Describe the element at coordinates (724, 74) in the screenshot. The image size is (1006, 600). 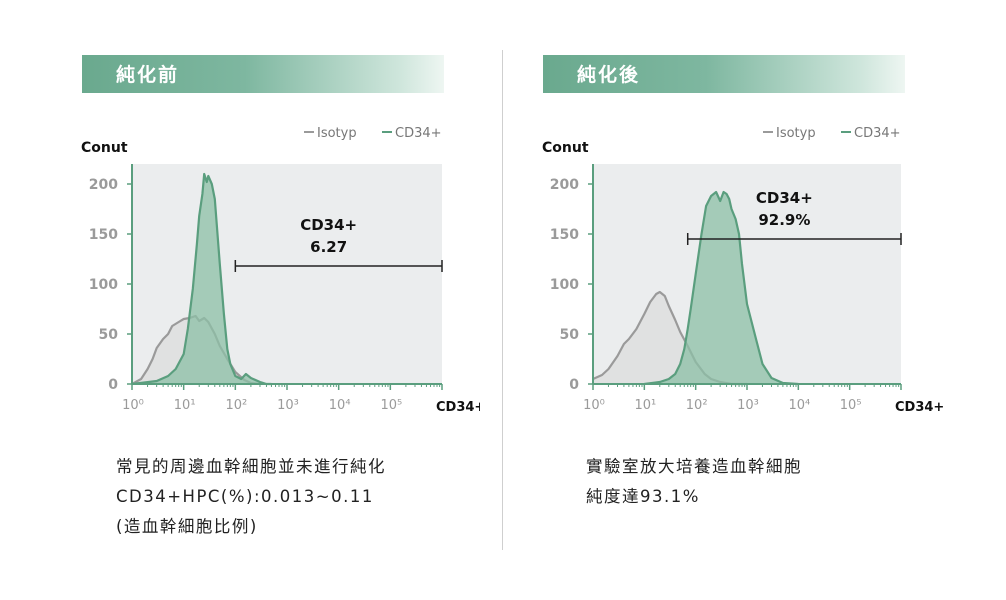
I see `section-header: 純化後` at that location.